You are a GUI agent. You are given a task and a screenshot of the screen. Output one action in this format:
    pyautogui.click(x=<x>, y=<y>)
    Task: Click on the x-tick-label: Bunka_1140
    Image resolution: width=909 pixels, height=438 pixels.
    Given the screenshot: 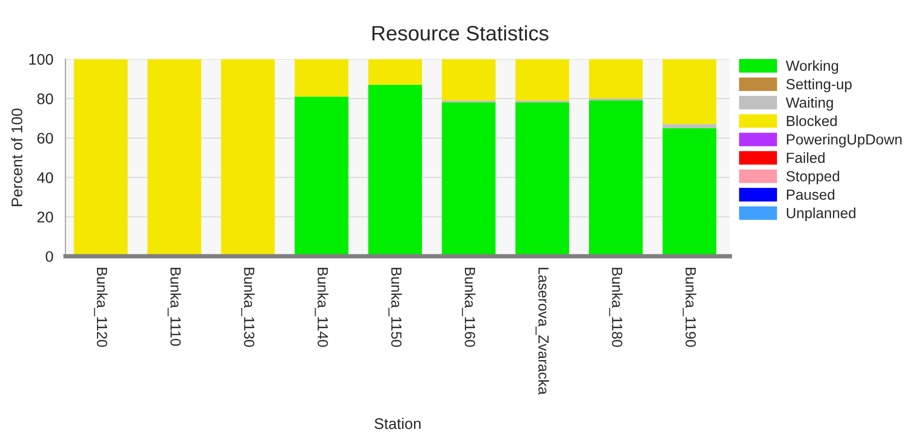 What is the action you would take?
    pyautogui.click(x=321, y=307)
    